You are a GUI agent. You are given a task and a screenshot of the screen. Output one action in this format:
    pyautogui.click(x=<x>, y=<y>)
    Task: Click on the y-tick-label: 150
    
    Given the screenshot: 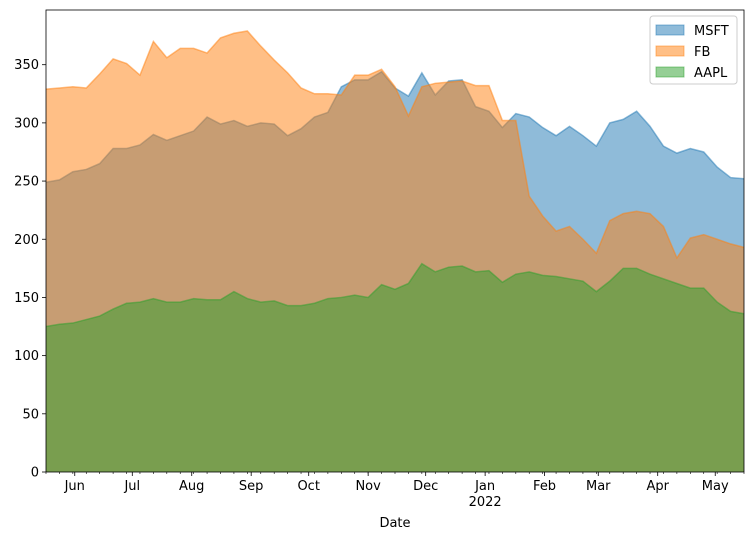 What is the action you would take?
    pyautogui.click(x=26, y=298)
    